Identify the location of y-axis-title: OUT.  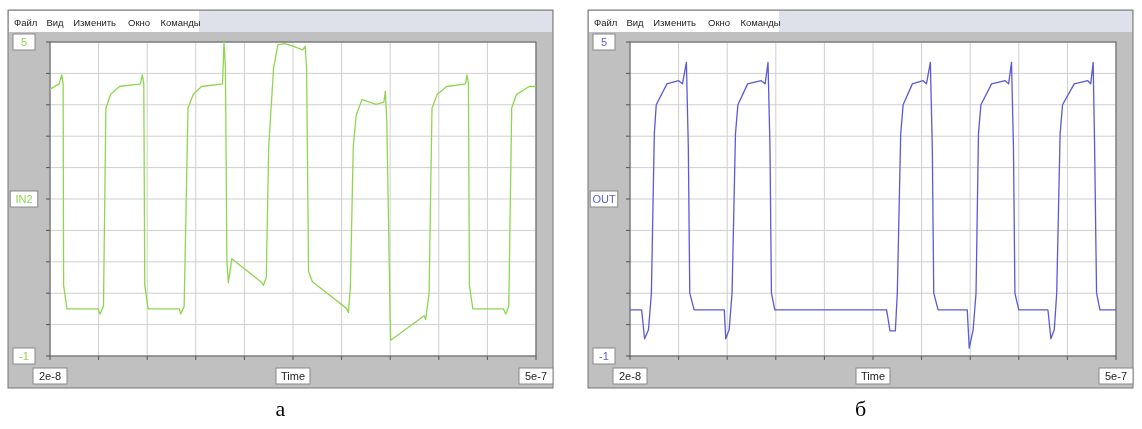
(604, 199).